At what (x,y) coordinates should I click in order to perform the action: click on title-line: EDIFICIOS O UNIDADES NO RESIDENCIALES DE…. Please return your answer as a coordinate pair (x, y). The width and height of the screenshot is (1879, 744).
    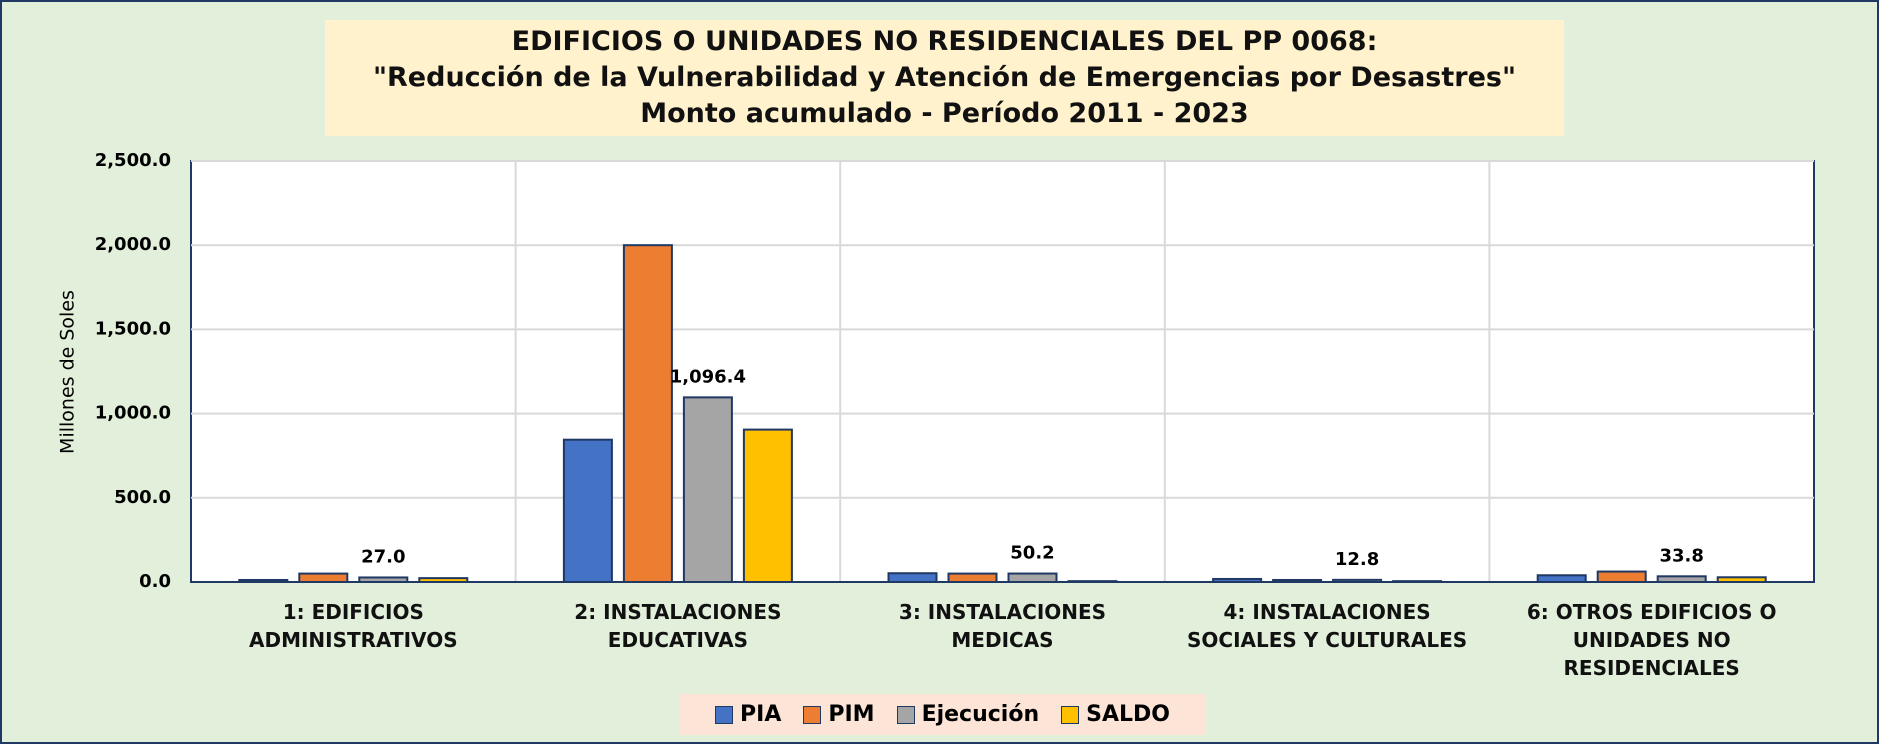
    Looking at the image, I should click on (944, 41).